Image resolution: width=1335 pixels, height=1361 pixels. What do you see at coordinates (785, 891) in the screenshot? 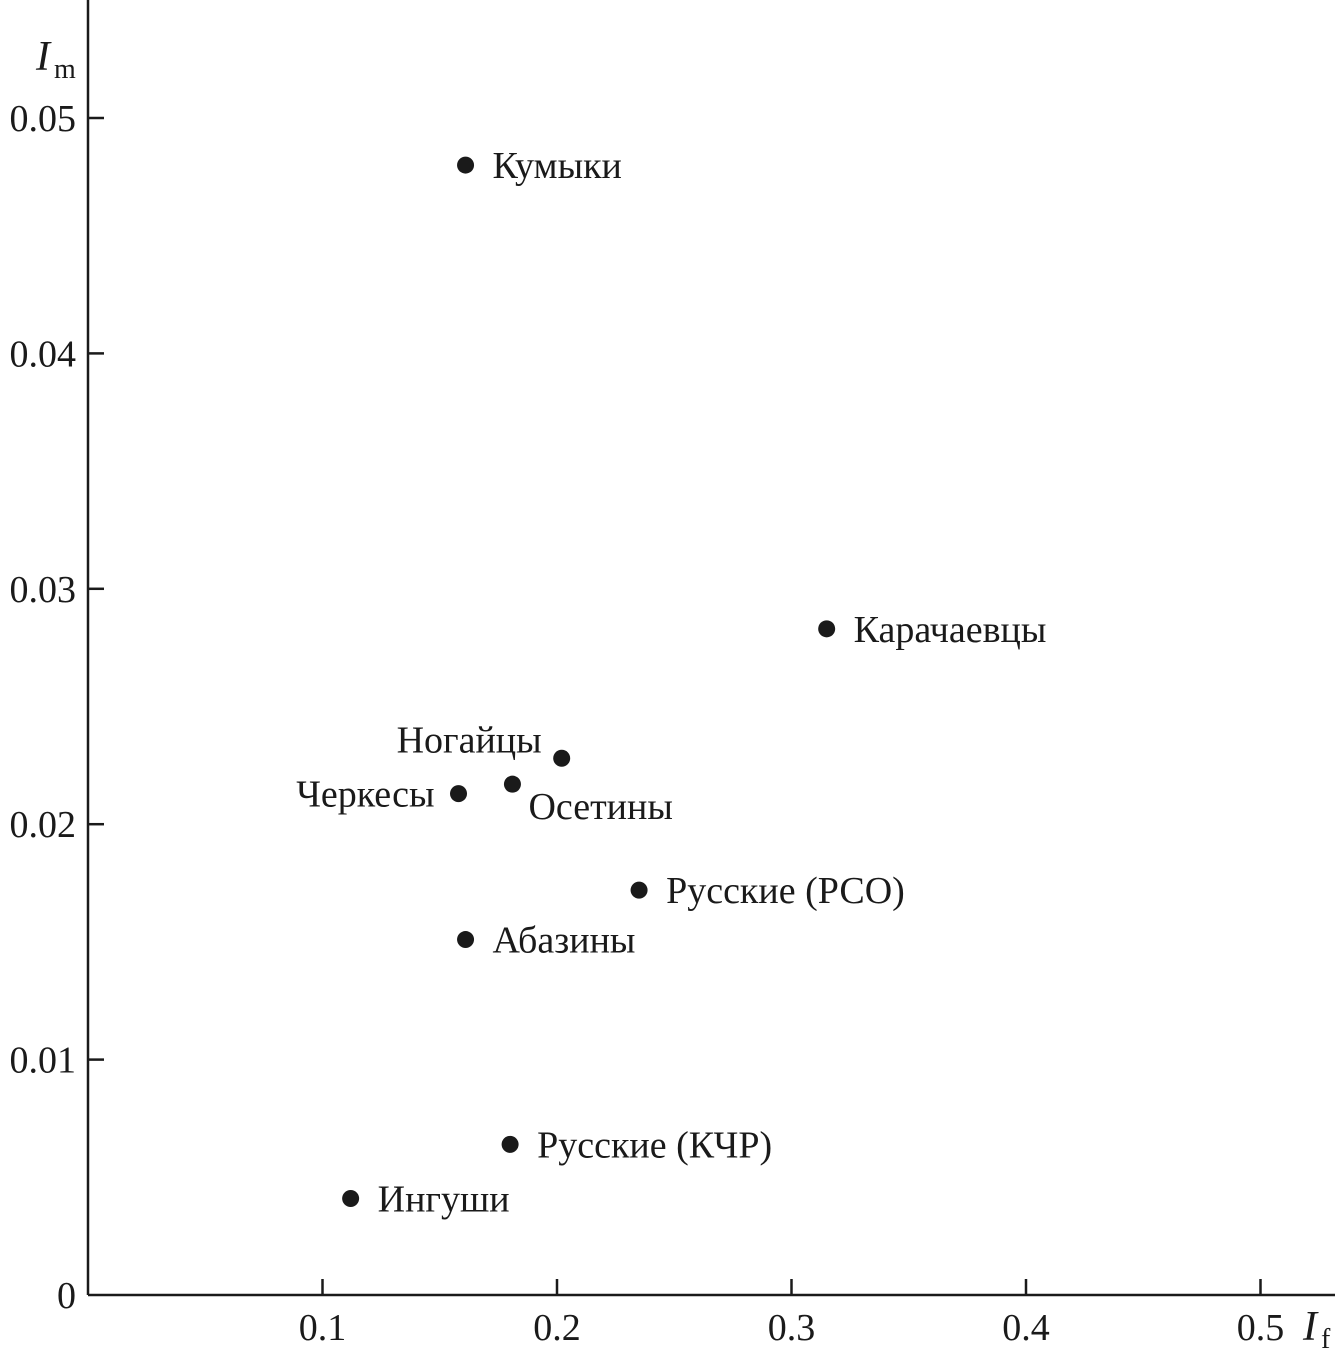
I see `point-label: Русские (РСО)` at bounding box center [785, 891].